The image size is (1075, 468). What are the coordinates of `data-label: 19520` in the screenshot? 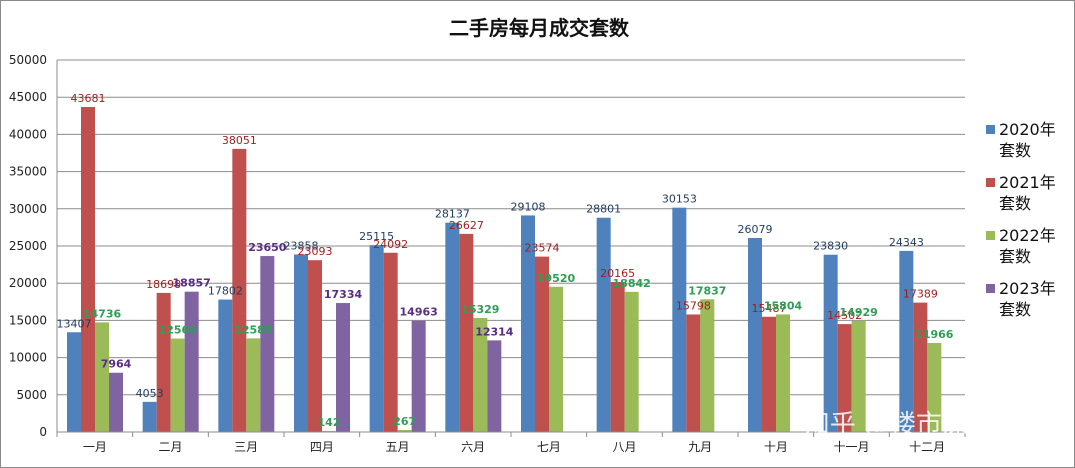 It's located at (556, 278).